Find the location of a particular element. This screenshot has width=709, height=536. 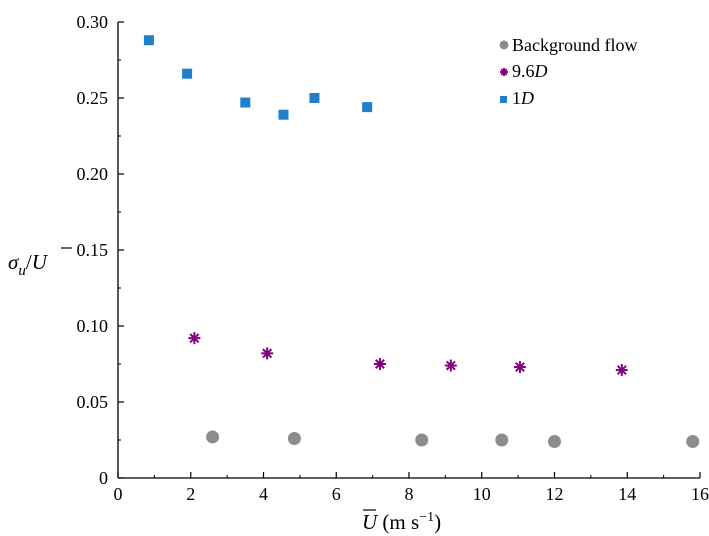

x-tick-label: 10 is located at coordinates (482, 494).